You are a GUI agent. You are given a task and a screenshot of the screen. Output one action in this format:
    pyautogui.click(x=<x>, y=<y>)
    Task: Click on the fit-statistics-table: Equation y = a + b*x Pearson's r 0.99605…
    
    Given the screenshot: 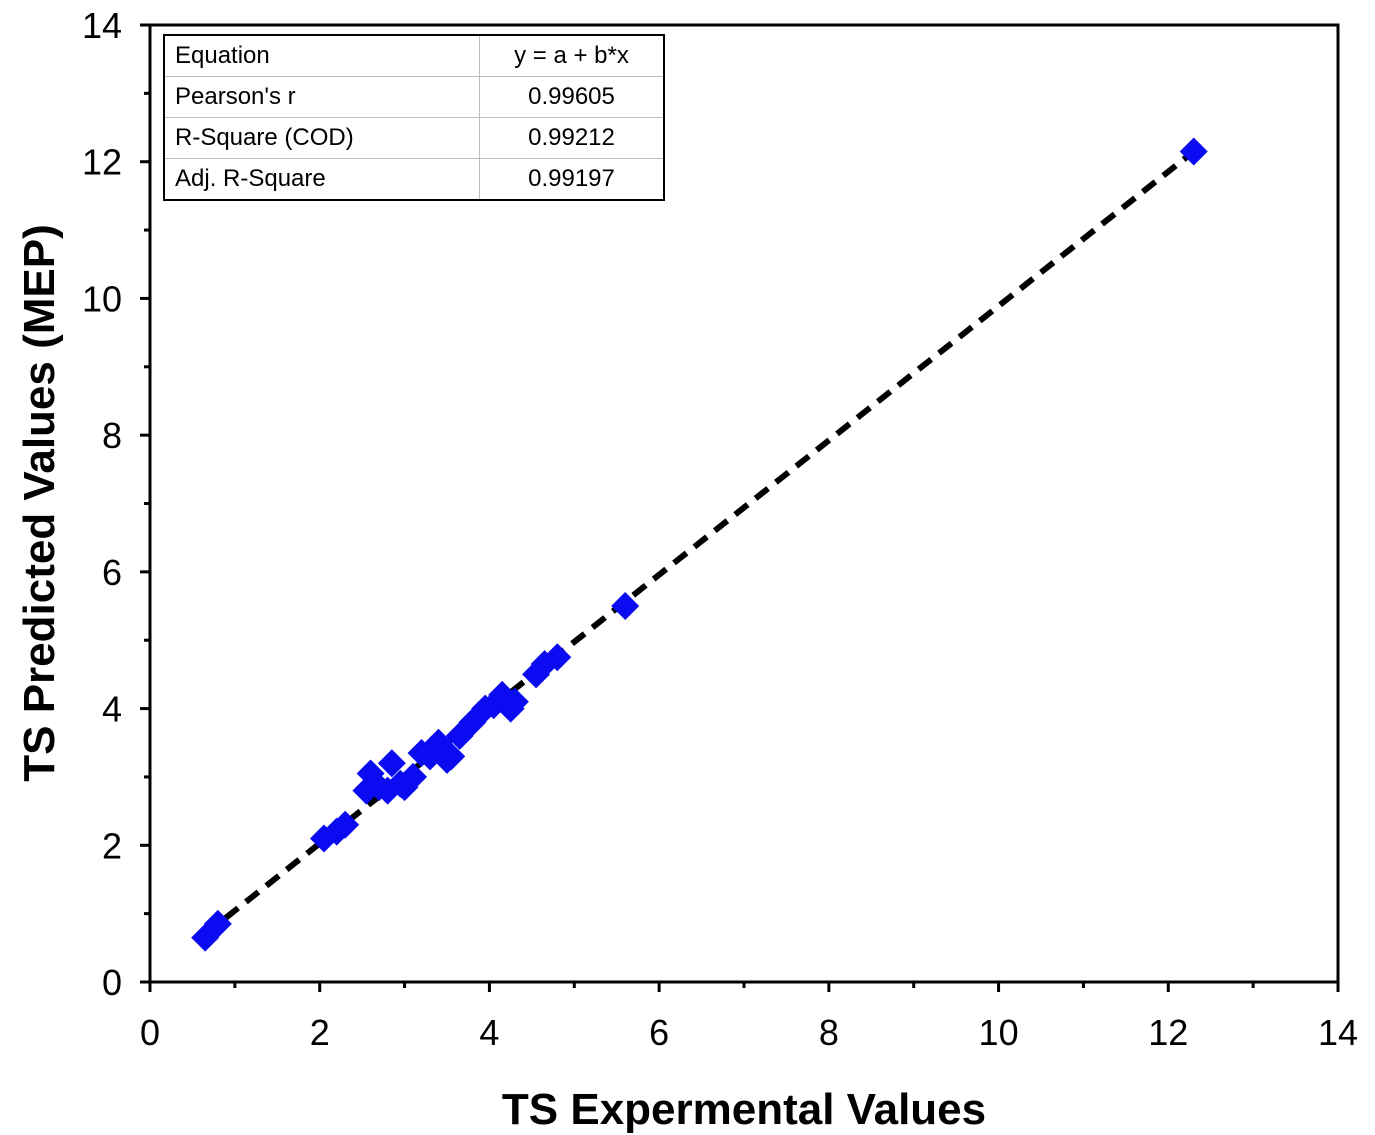 What is the action you would take?
    pyautogui.click(x=414, y=117)
    